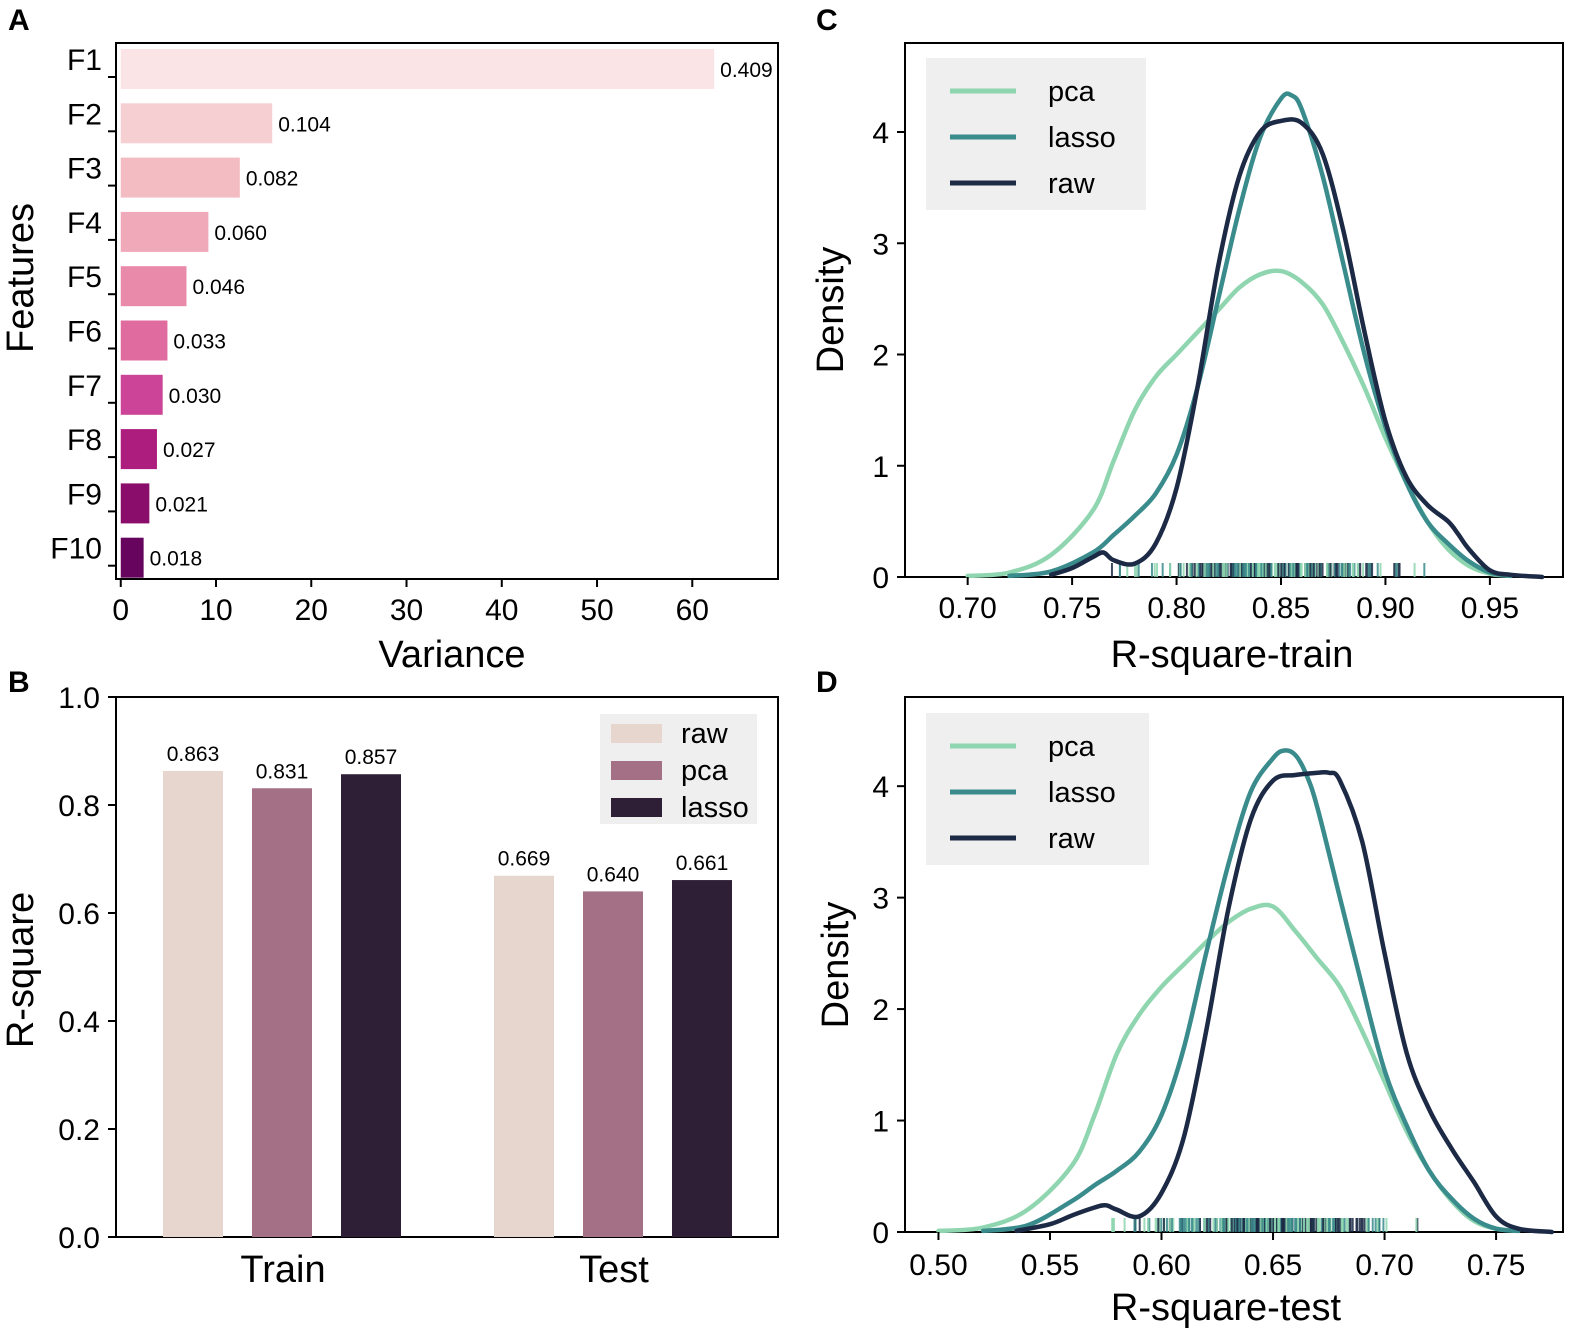 The width and height of the screenshot is (1581, 1344). Describe the element at coordinates (120, 610) in the screenshot. I see `xtick-label: 0` at that location.